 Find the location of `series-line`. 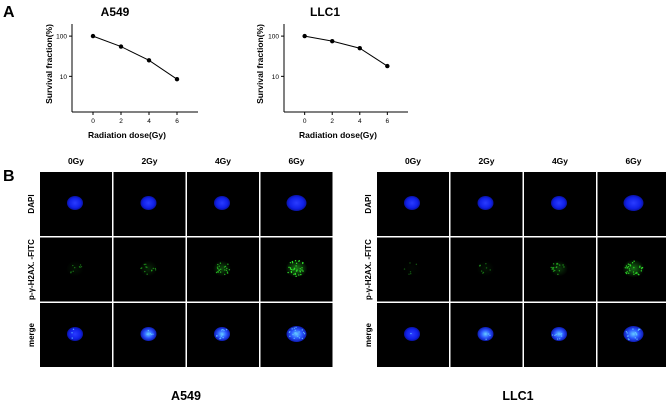

series-line is located at coordinates (346, 51).